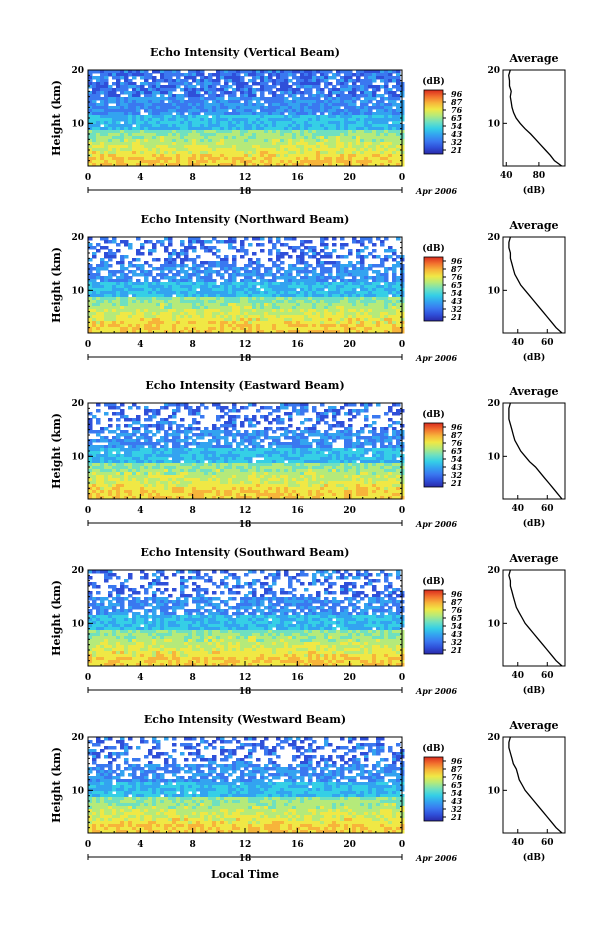 The image size is (616, 929). Describe the element at coordinates (245, 52) in the screenshot. I see `panel-title: Echo Intensity (Vertical Beam)` at that location.